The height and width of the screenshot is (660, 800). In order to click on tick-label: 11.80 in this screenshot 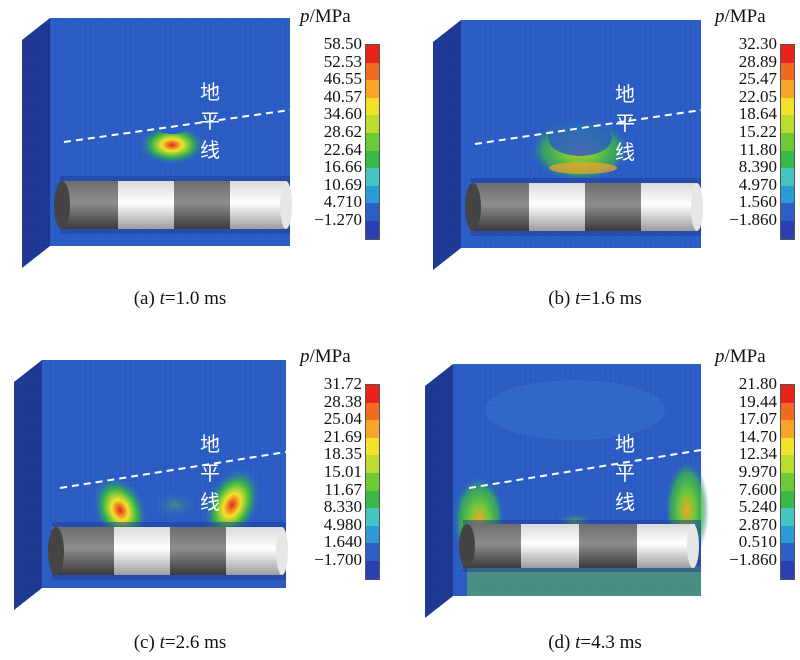, I will do `click(758, 149)`.